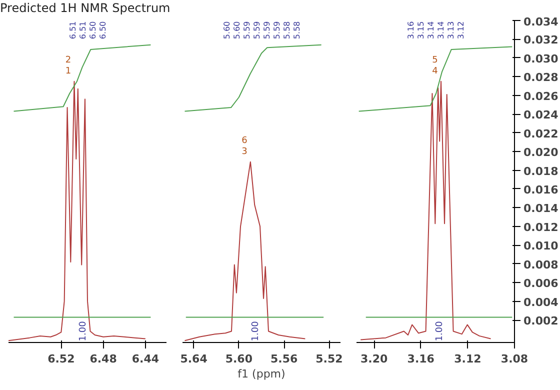 Image resolution: width=560 pixels, height=390 pixels. What do you see at coordinates (541, 209) in the screenshot?
I see `y-tick-label: 0.014` at bounding box center [541, 209].